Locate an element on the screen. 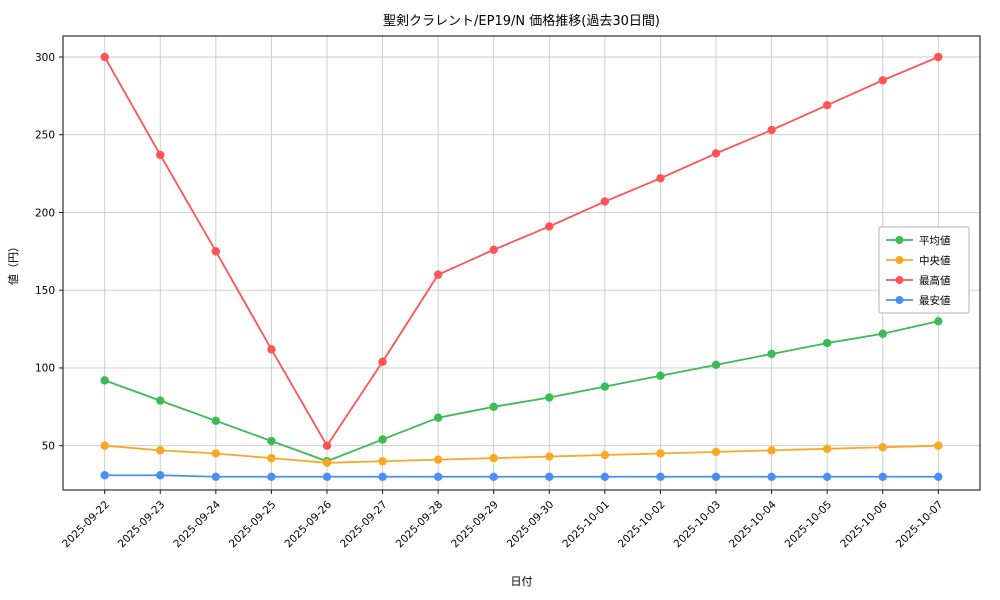  legend-label: 中央値 is located at coordinates (935, 260).